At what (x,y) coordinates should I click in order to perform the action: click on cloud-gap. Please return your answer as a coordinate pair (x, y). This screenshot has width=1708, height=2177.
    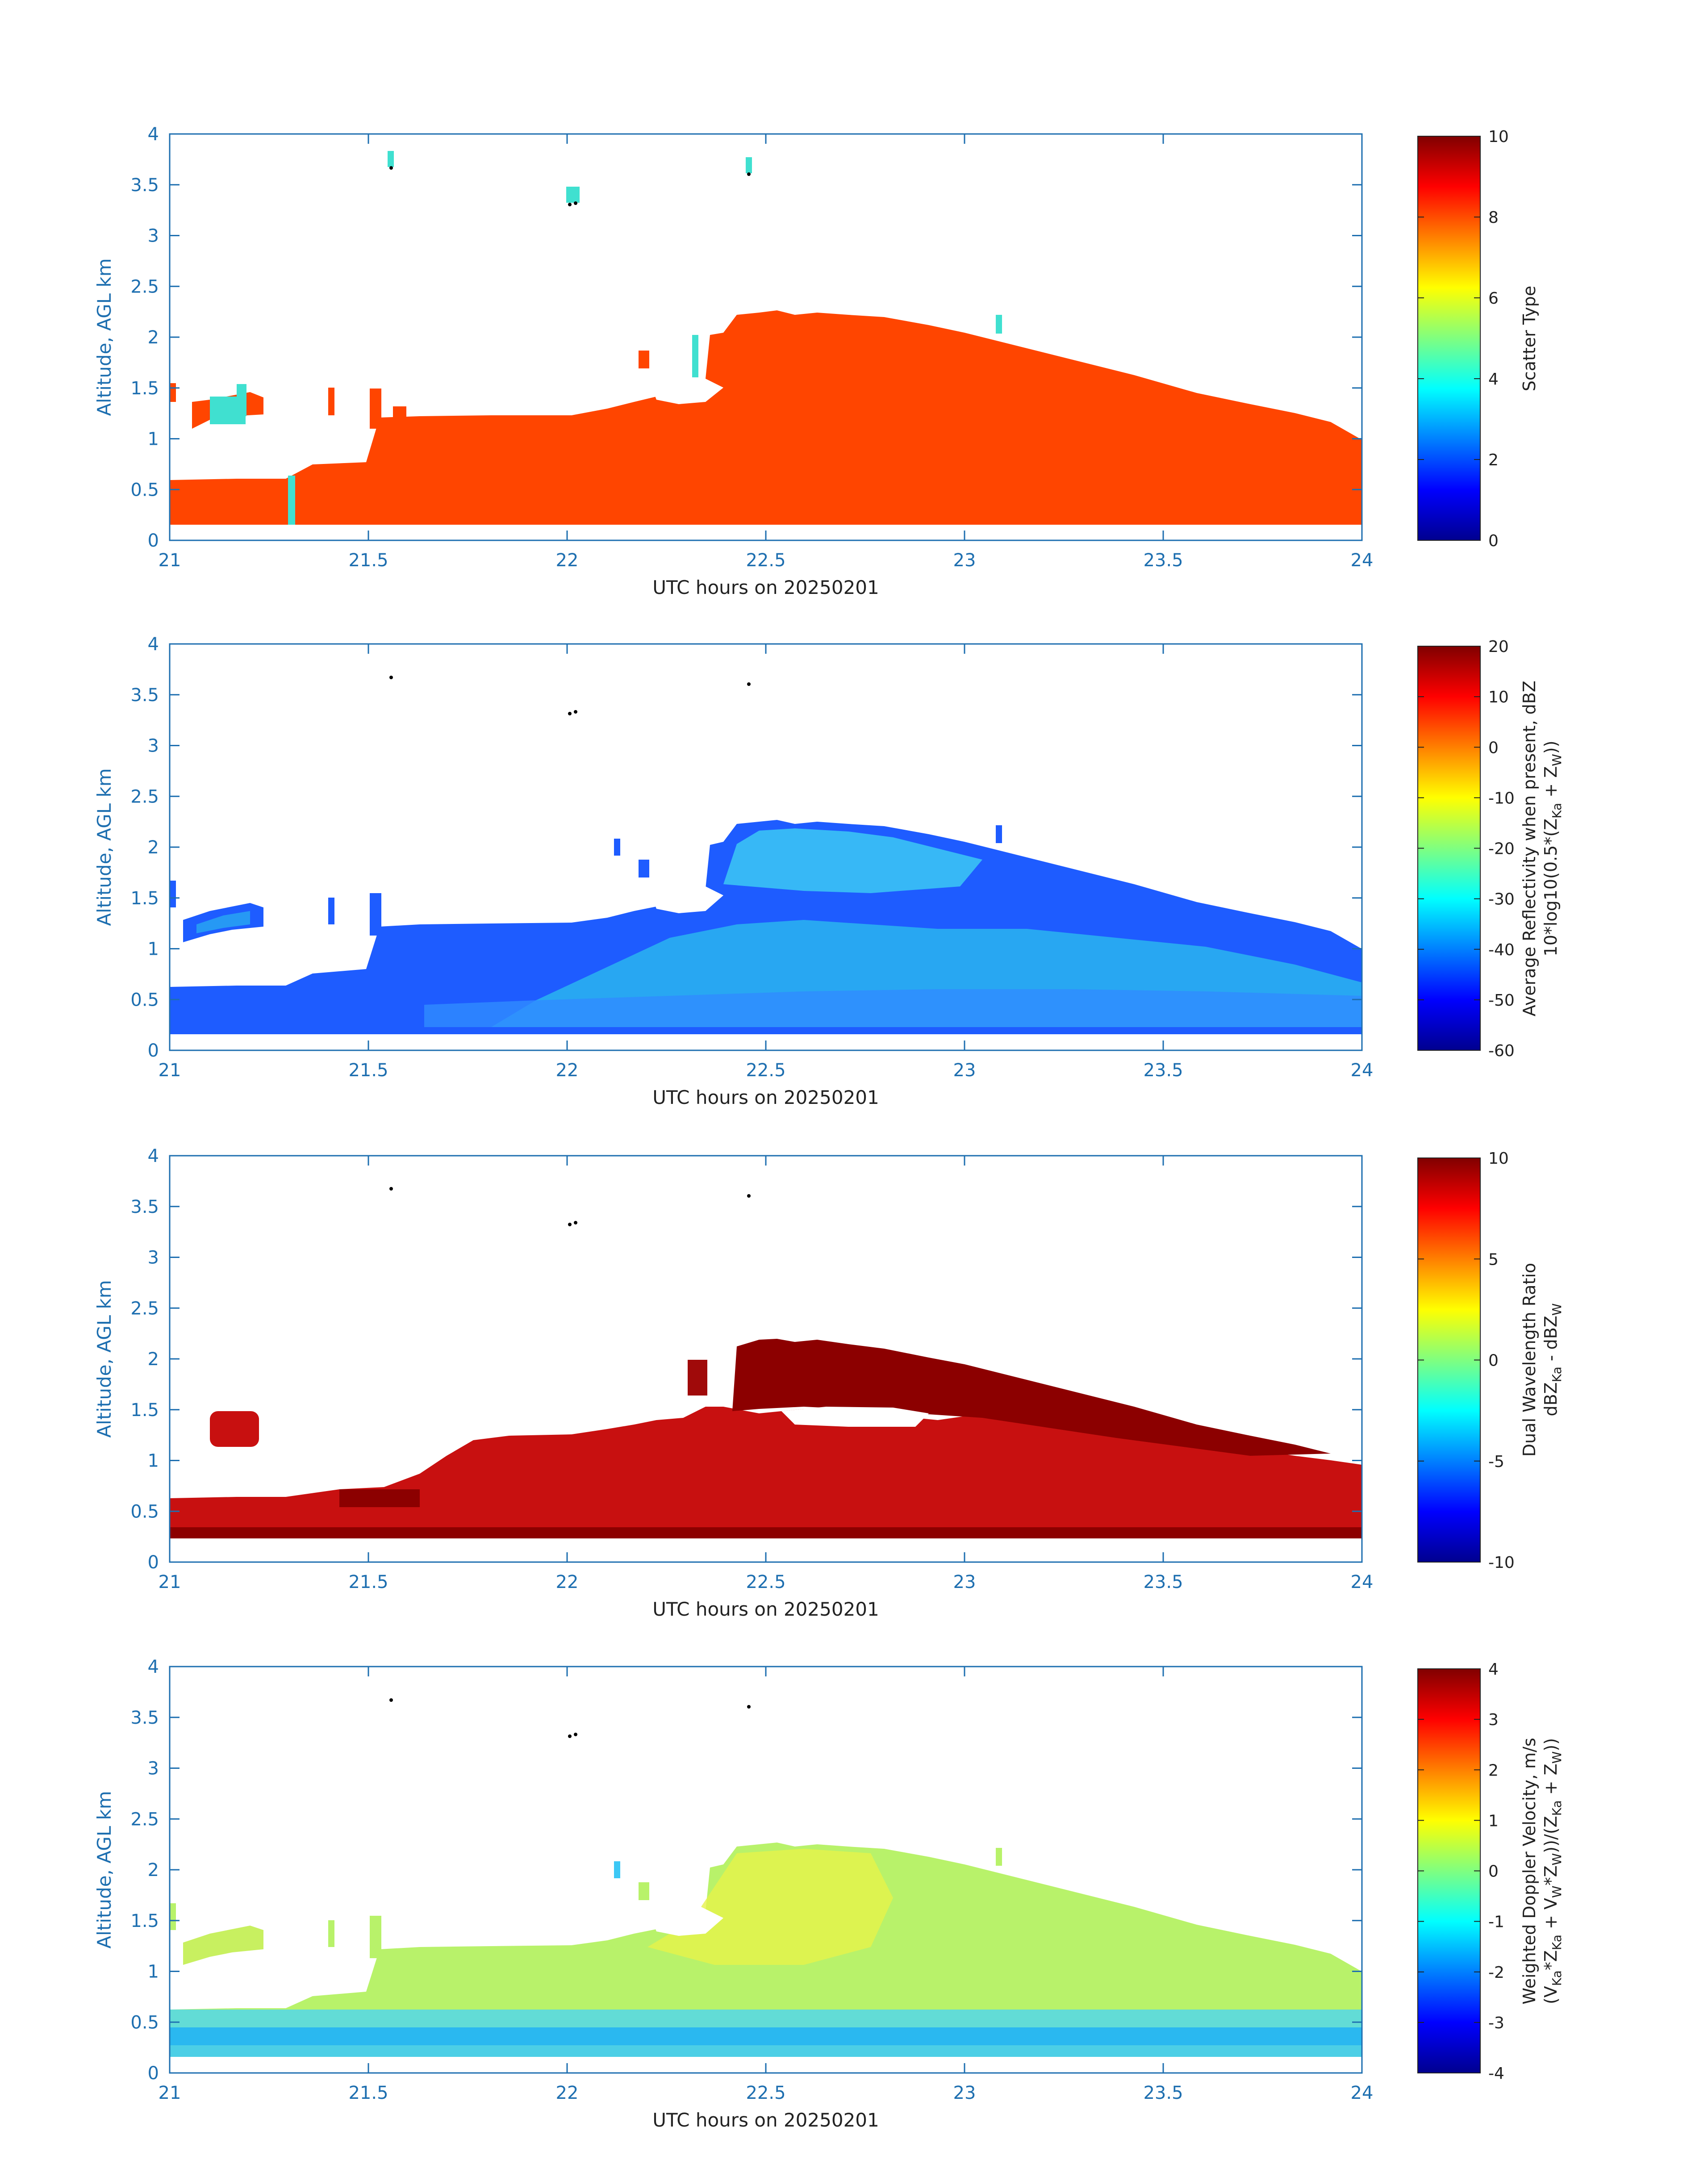
    Looking at the image, I should click on (685, 386).